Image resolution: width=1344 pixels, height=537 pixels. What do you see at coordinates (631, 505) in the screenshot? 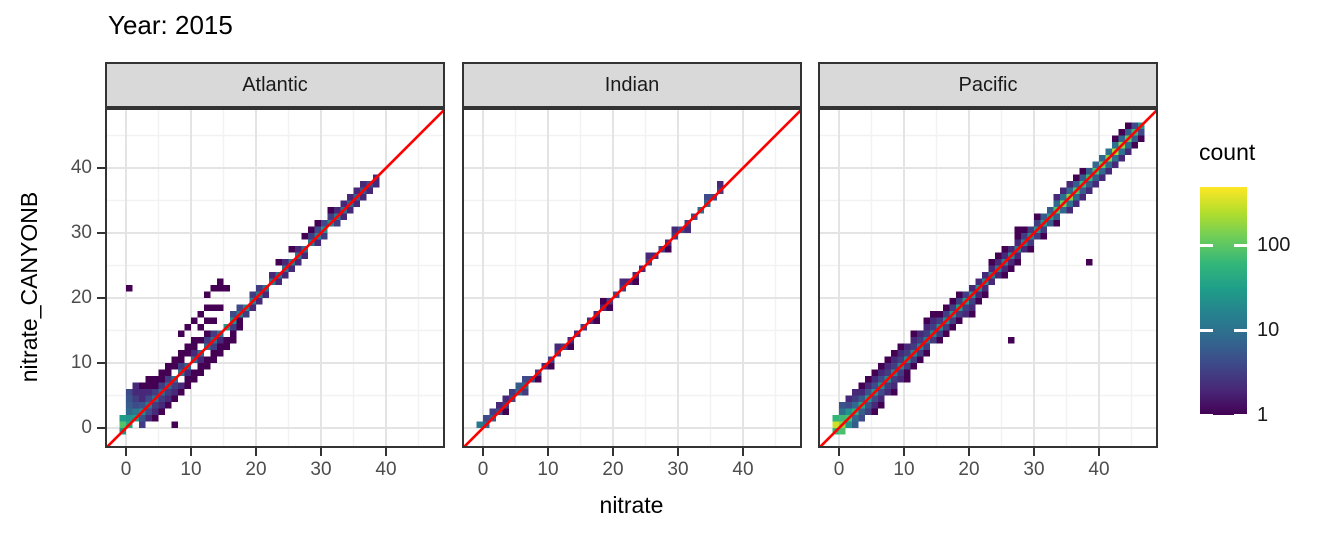
I see `x-axis-title: nitrate` at bounding box center [631, 505].